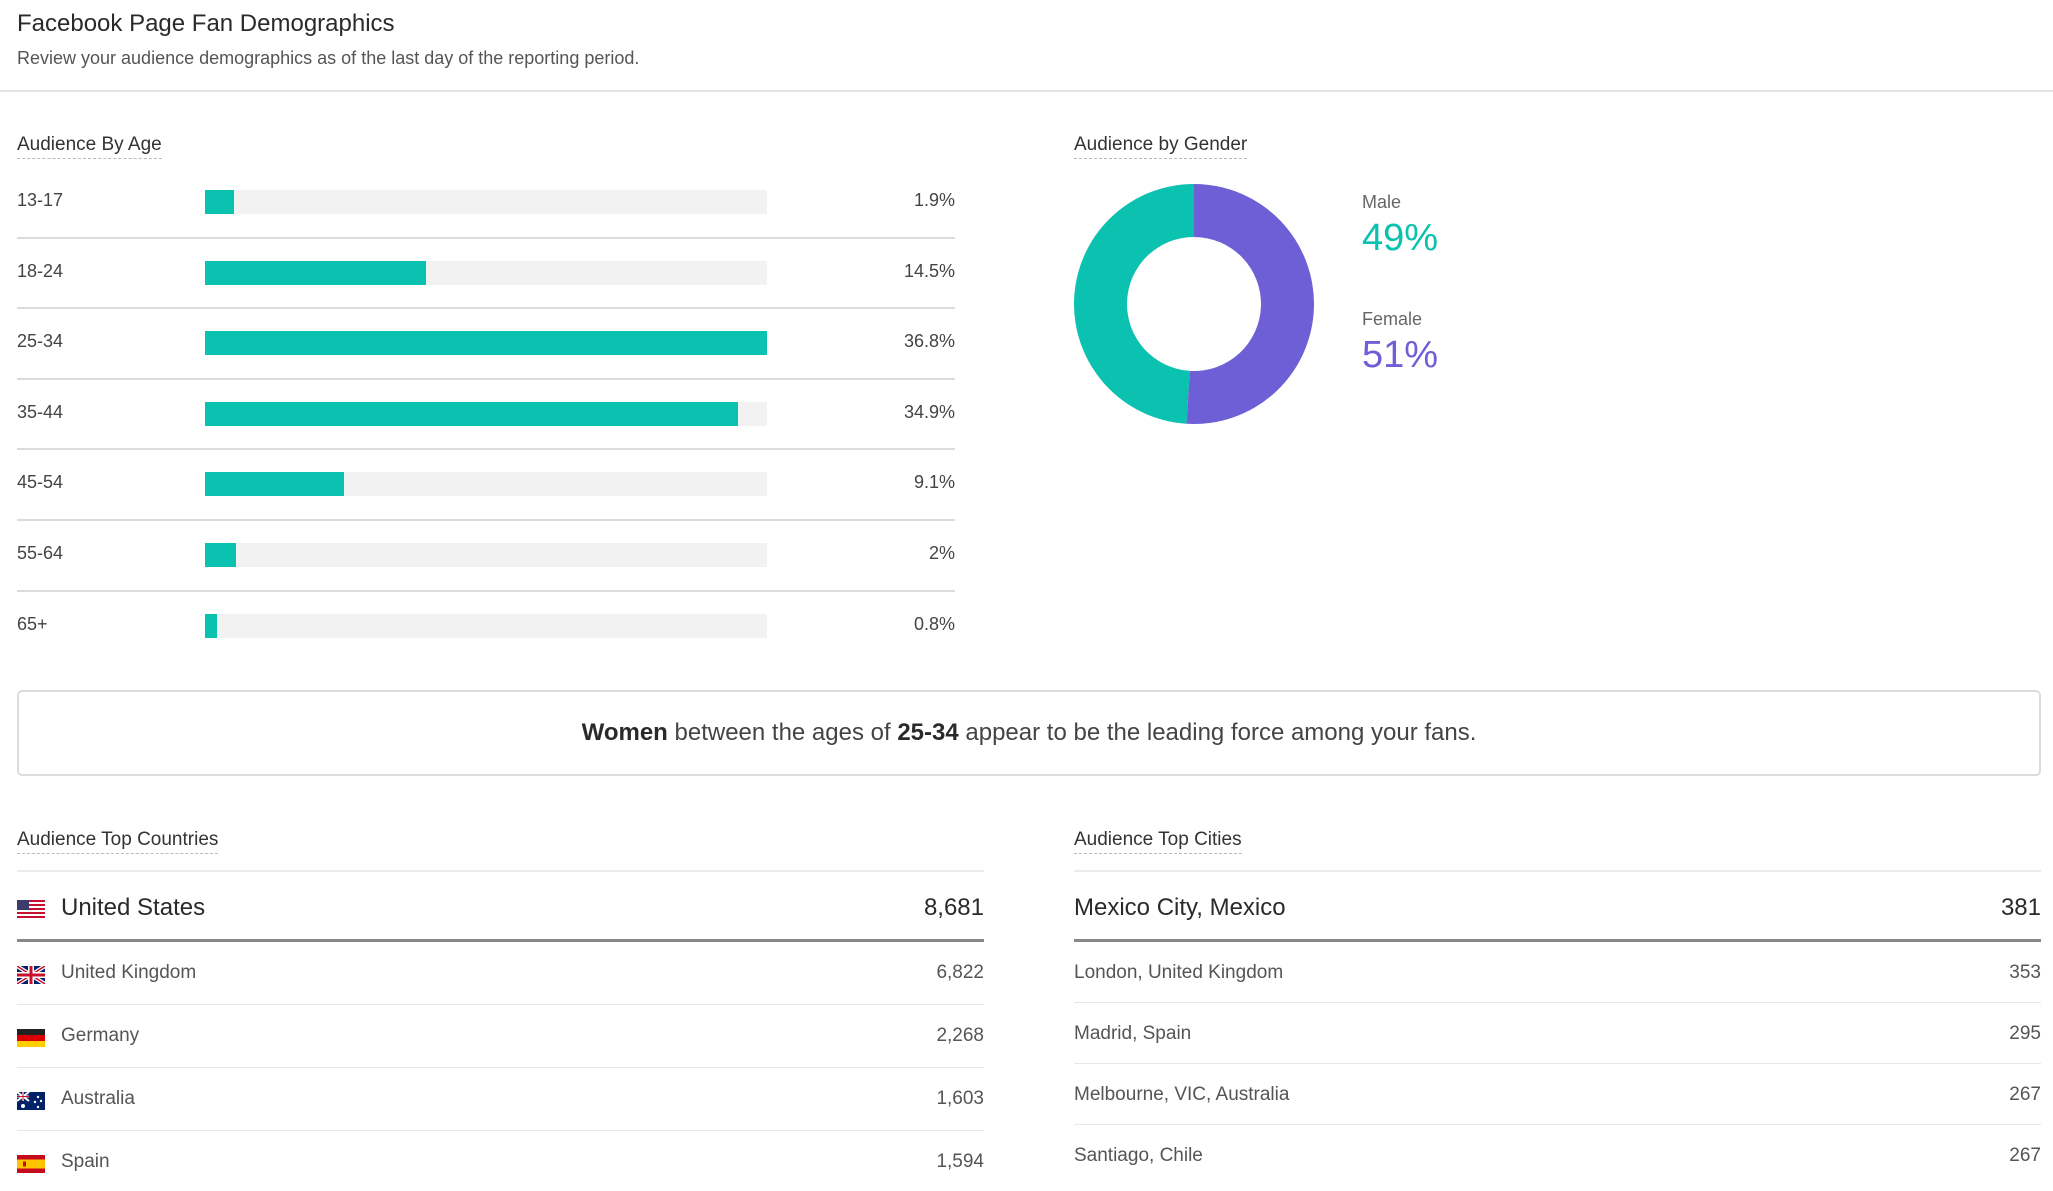  Describe the element at coordinates (500, 973) in the screenshot. I see `country-row: United Kingdom 6,822` at that location.